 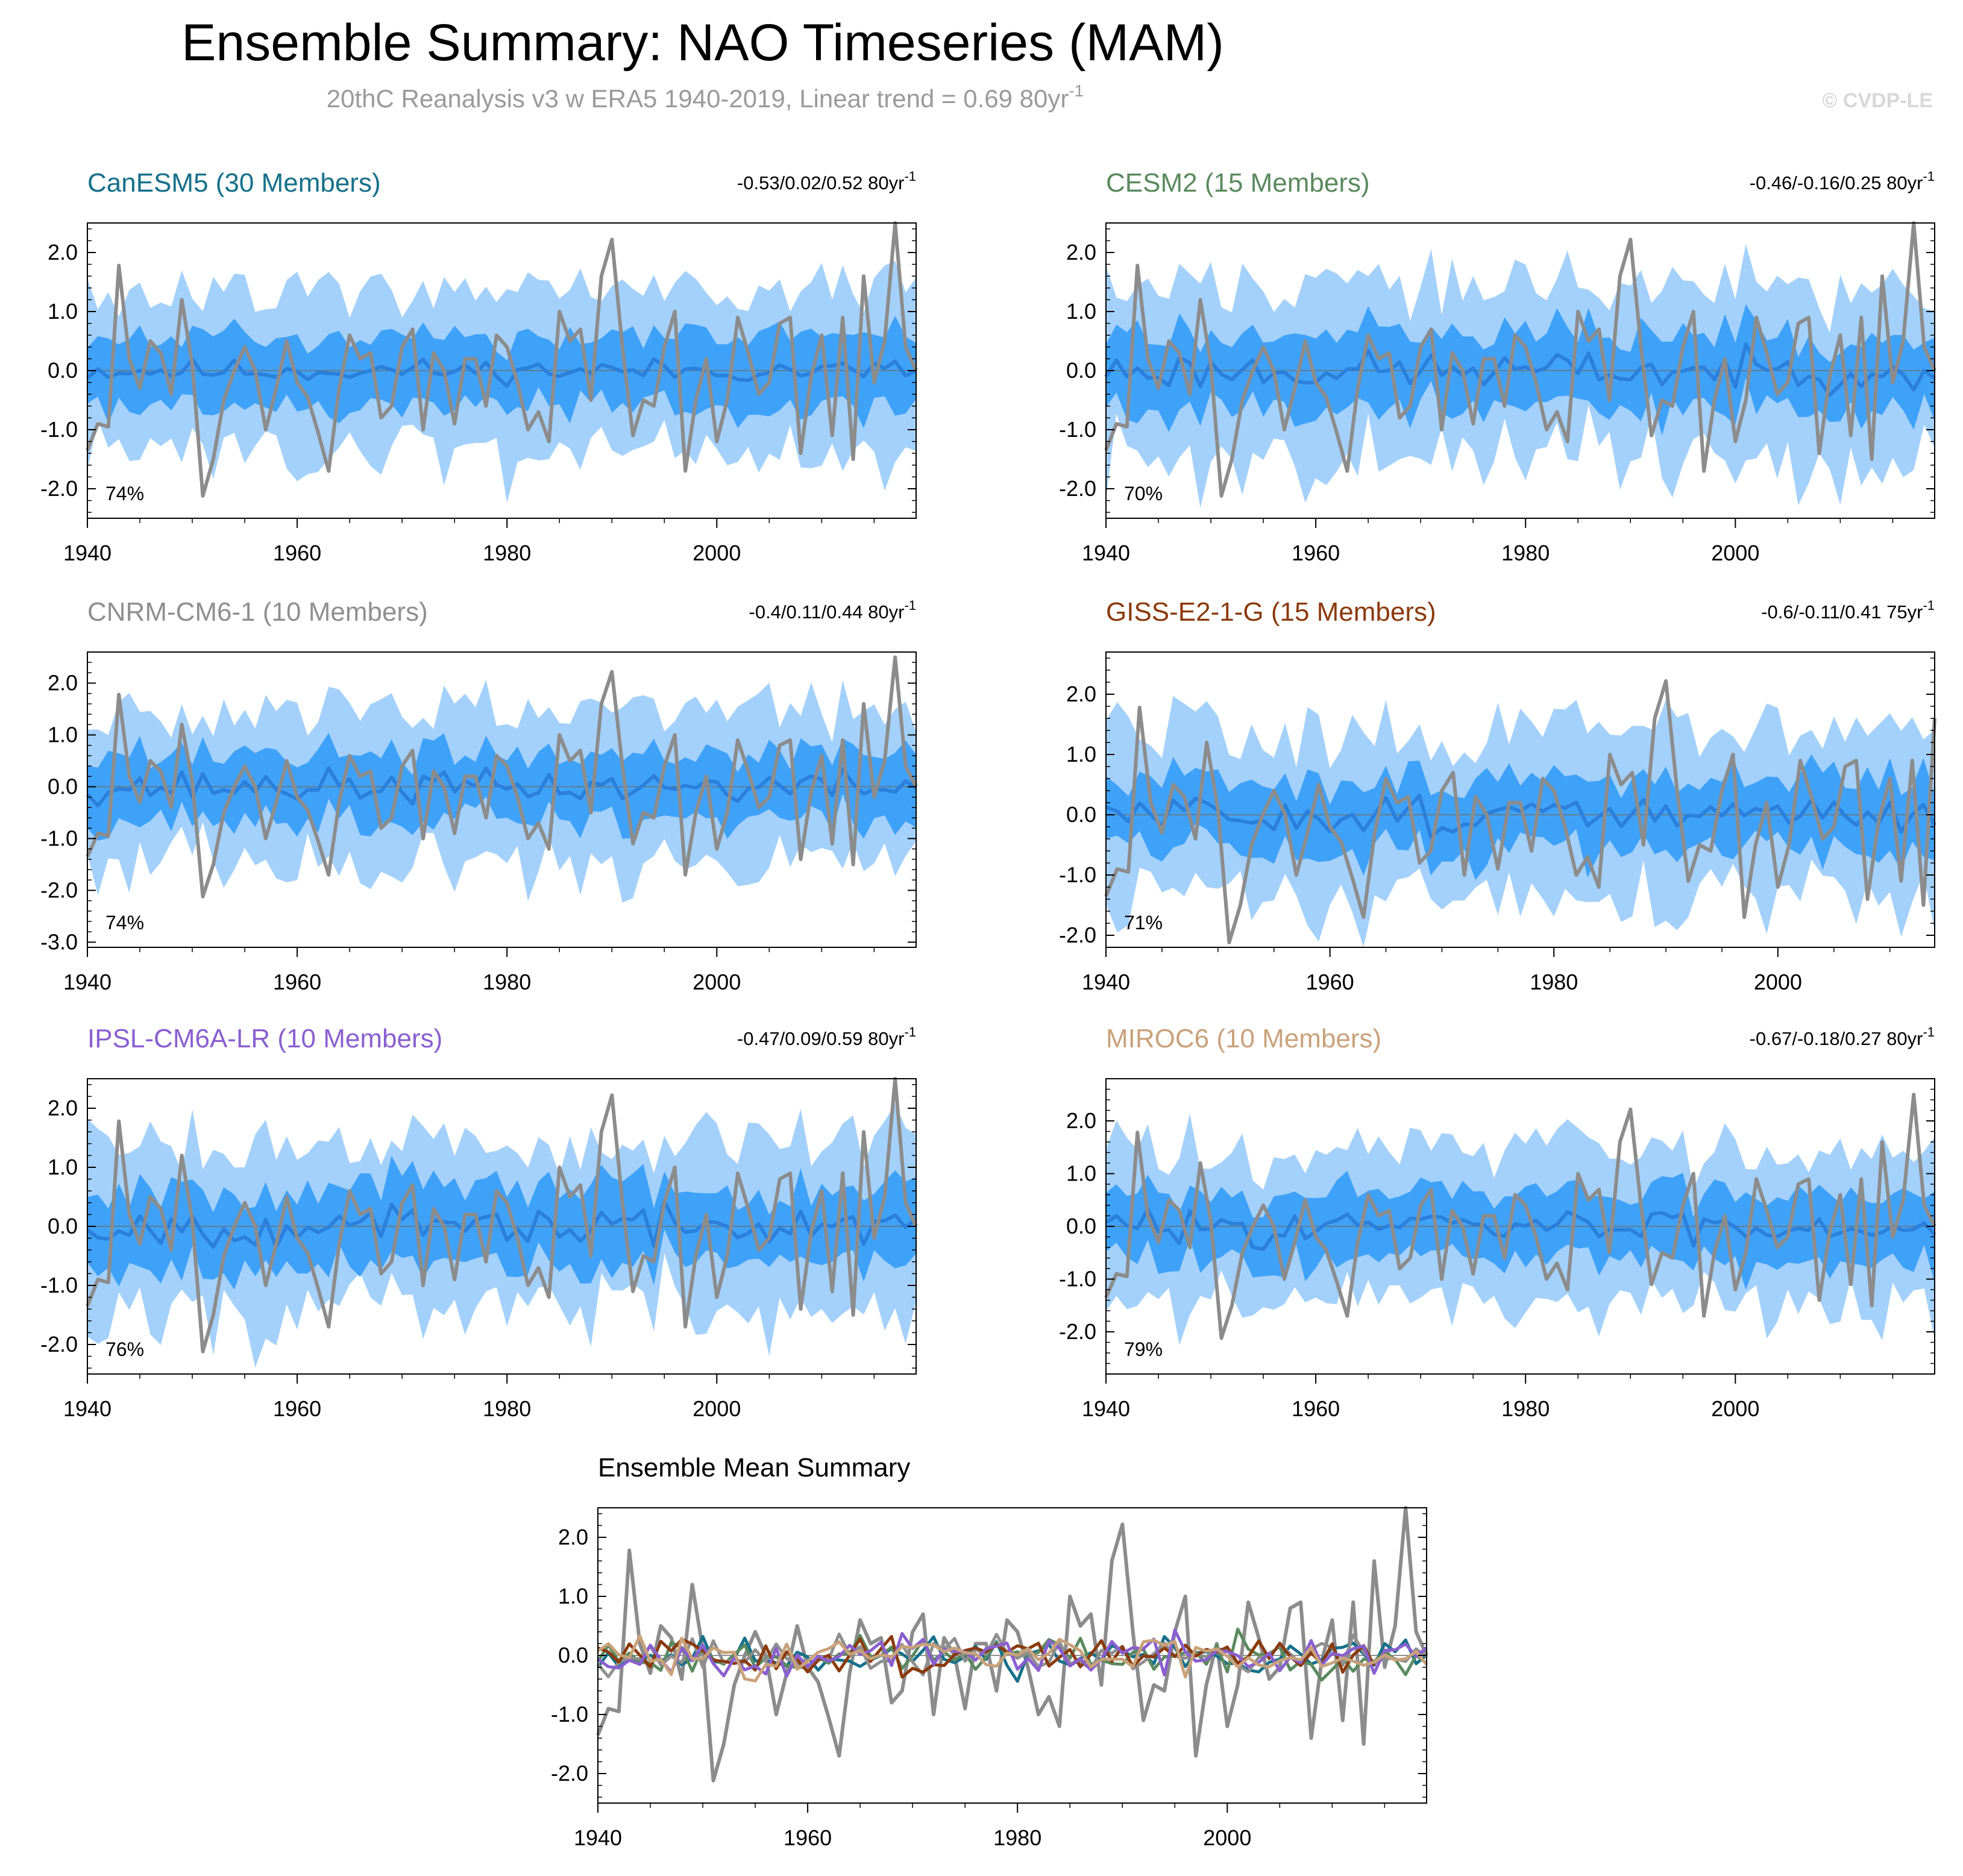 What do you see at coordinates (63, 683) in the screenshot?
I see `ytick-label-cnrm: 2.0` at bounding box center [63, 683].